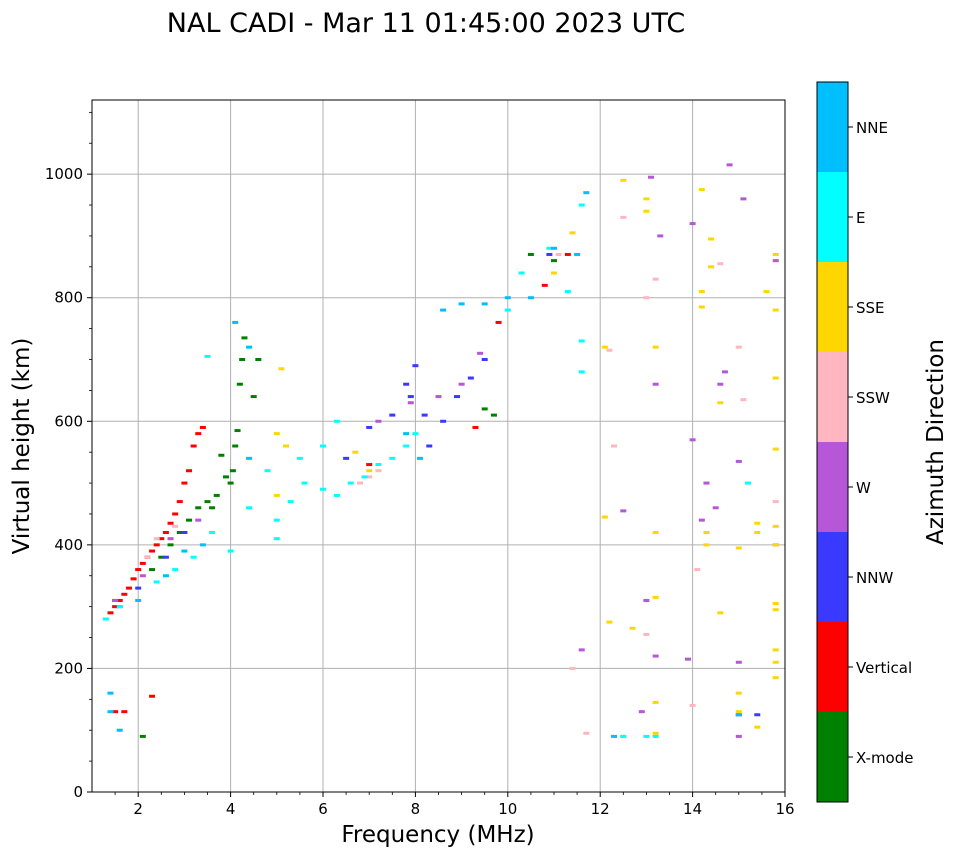 The width and height of the screenshot is (958, 857). What do you see at coordinates (860, 218) in the screenshot?
I see `colorbar-tick-label: E` at bounding box center [860, 218].